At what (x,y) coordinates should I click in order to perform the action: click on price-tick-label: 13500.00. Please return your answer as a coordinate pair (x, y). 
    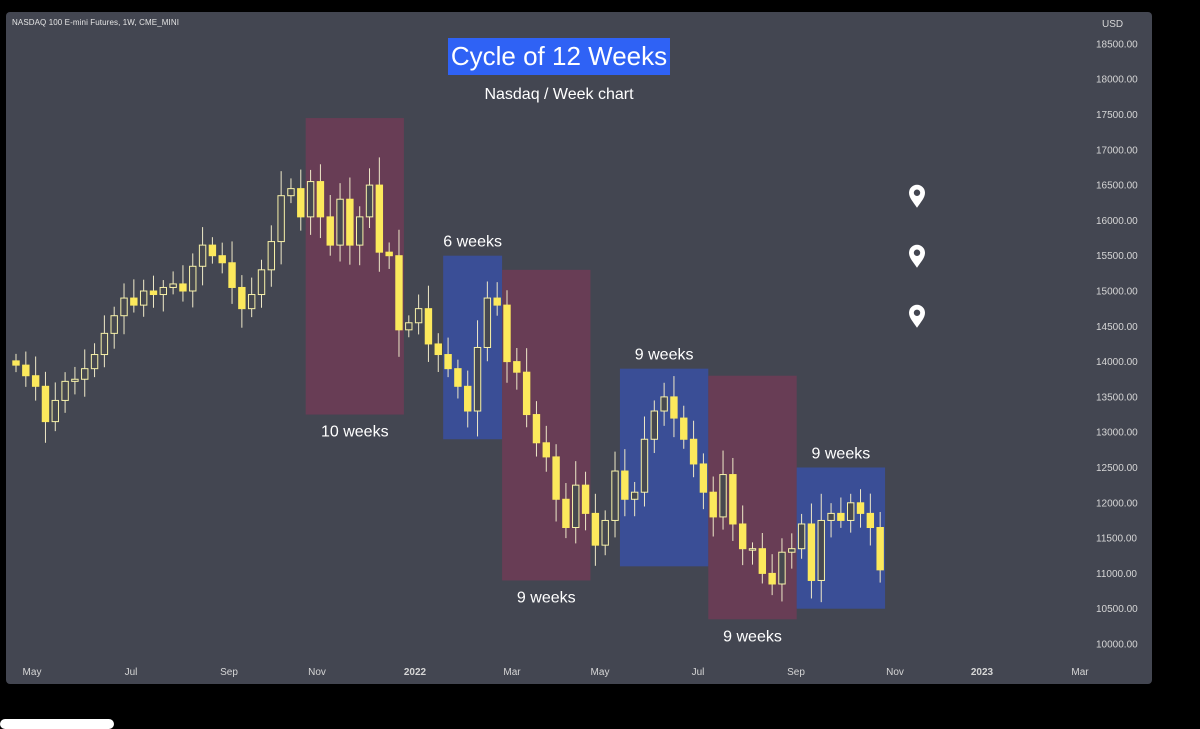
    Looking at the image, I should click on (1117, 397).